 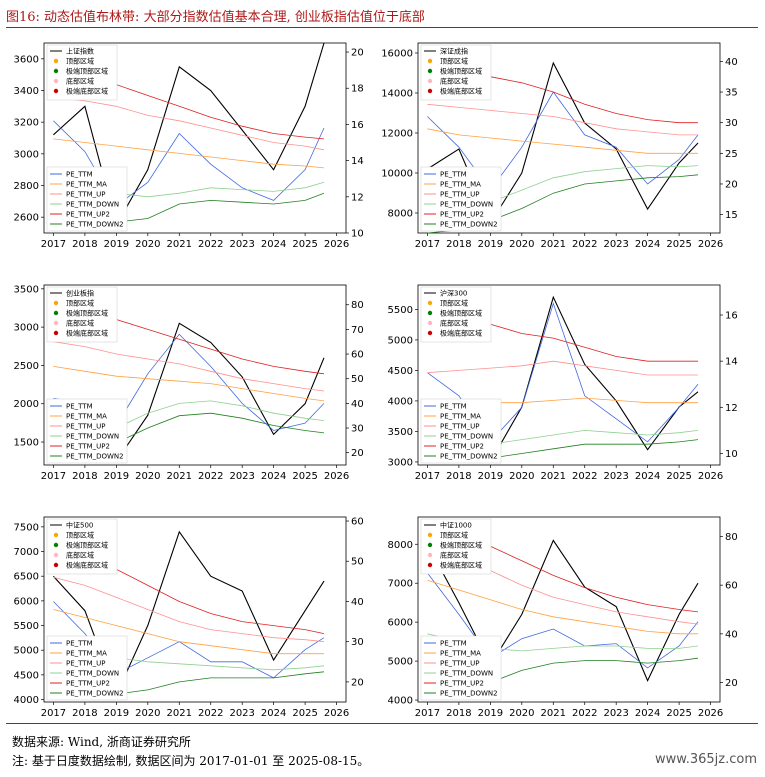 What do you see at coordinates (92, 205) in the screenshot?
I see `legend-bottom-entry: PE_TTM_DOWN` at bounding box center [92, 205].